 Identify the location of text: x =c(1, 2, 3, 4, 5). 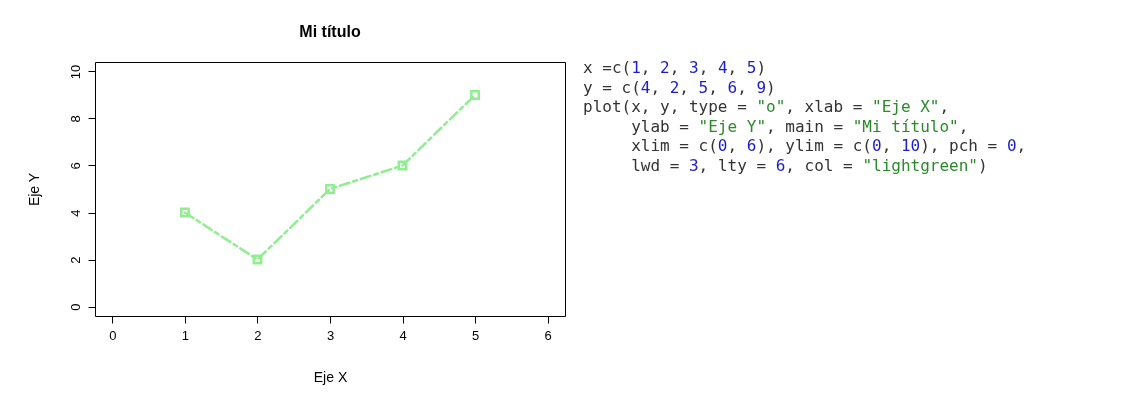
(675, 67).